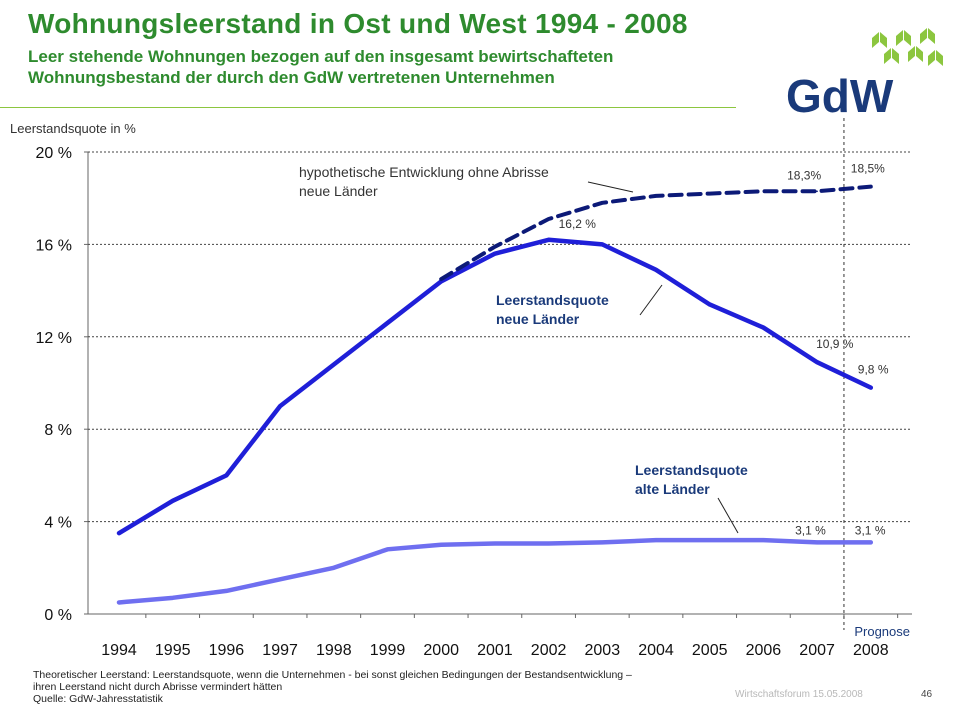 The image size is (960, 720). Describe the element at coordinates (58, 523) in the screenshot. I see `y-tick-label: 4 %` at that location.